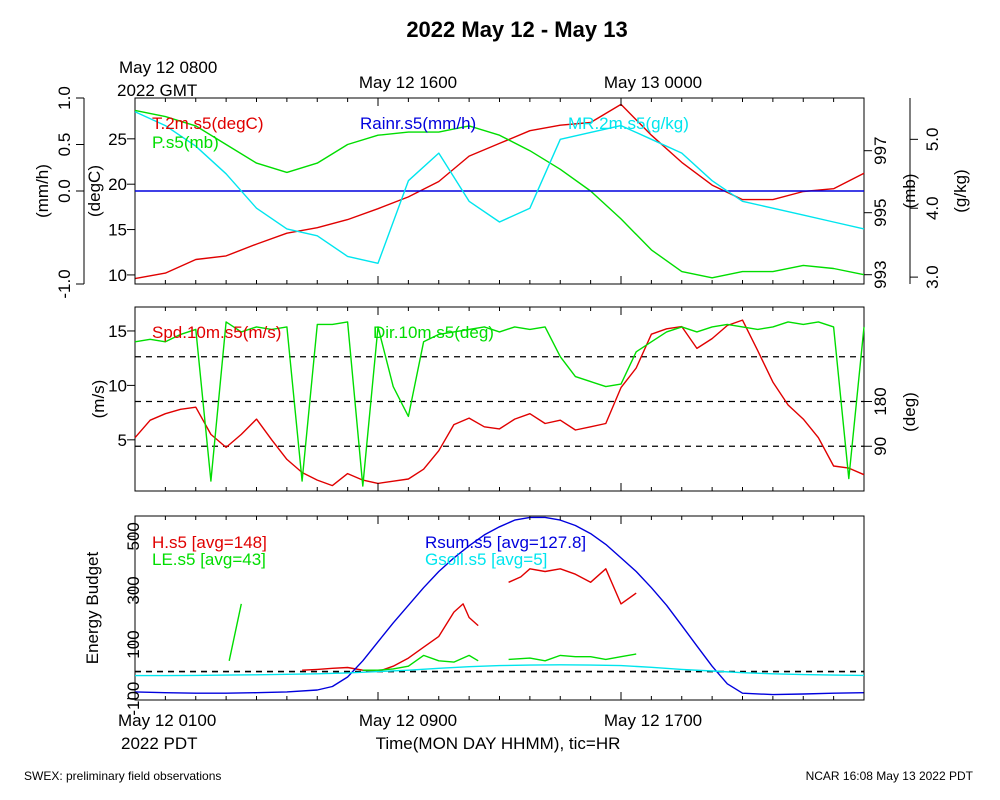  I want to click on tick-label-rain: 0.5, so click(64, 145).